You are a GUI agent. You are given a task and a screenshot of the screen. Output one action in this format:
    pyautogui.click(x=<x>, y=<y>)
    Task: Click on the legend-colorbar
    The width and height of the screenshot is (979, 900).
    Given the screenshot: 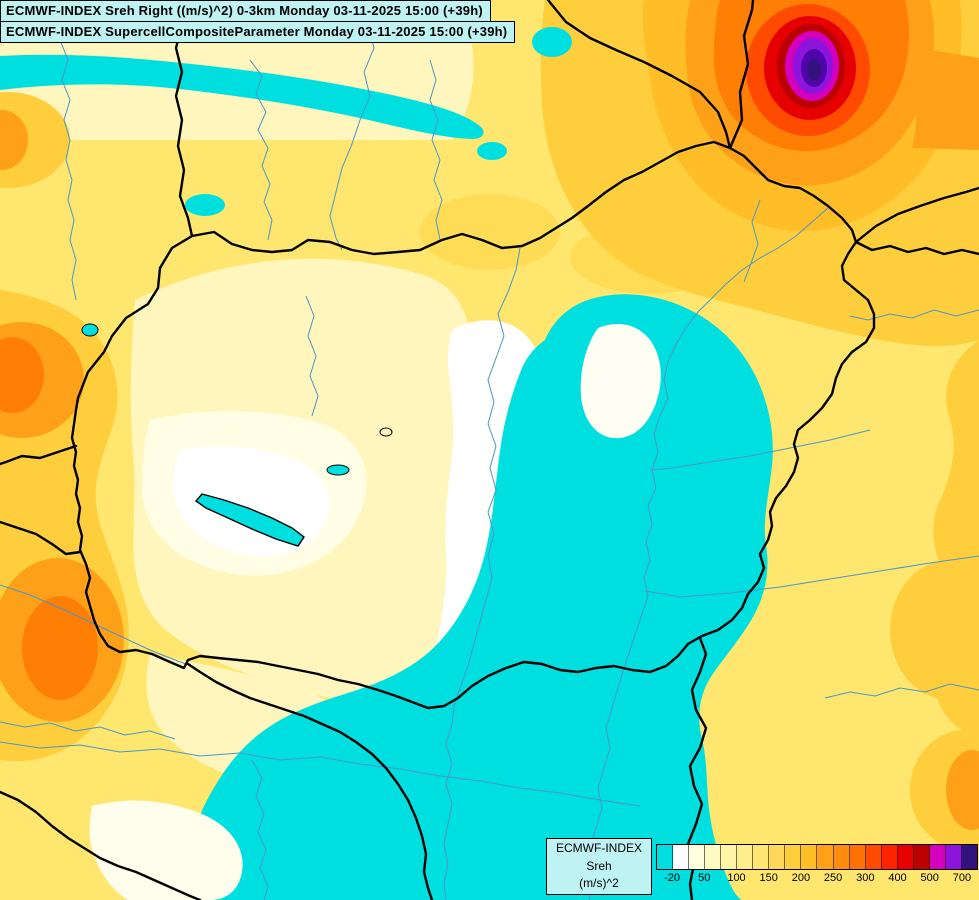 What is the action you would take?
    pyautogui.click(x=817, y=857)
    